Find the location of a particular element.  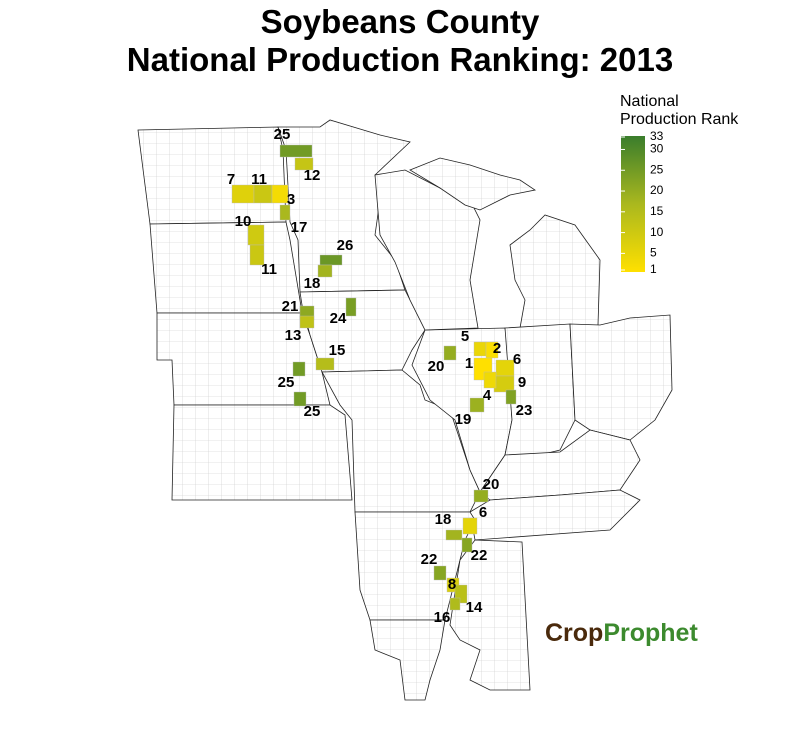

legend-title: Production Rank is located at coordinates (679, 119).